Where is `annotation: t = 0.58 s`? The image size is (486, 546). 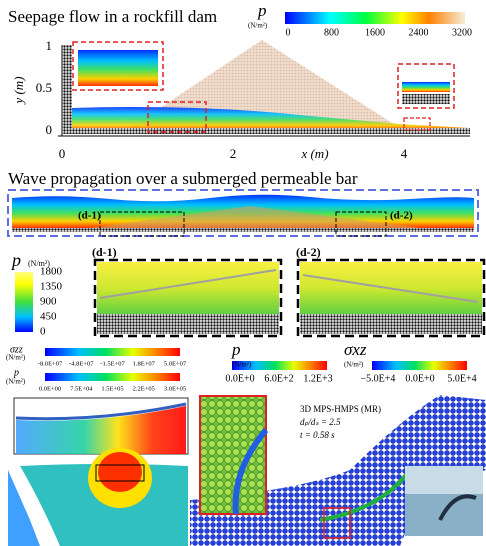
annotation: t = 0.58 s is located at coordinates (317, 435).